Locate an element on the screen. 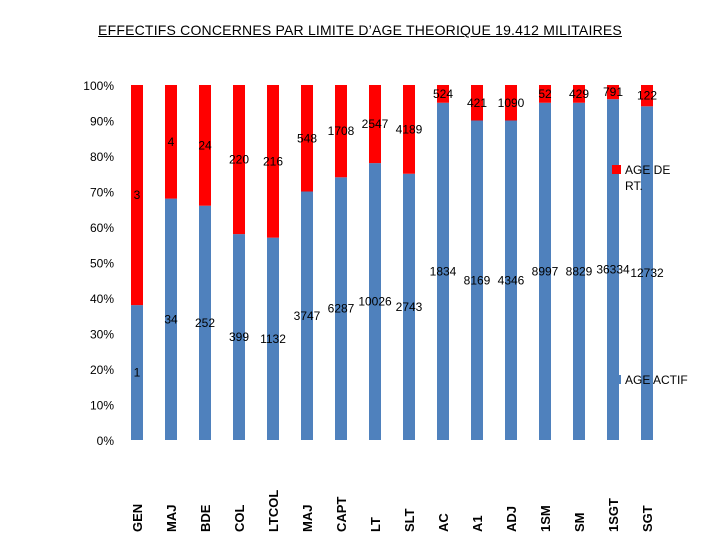 This screenshot has height=540, width=720. y-tick-label: 90% is located at coordinates (102, 122).